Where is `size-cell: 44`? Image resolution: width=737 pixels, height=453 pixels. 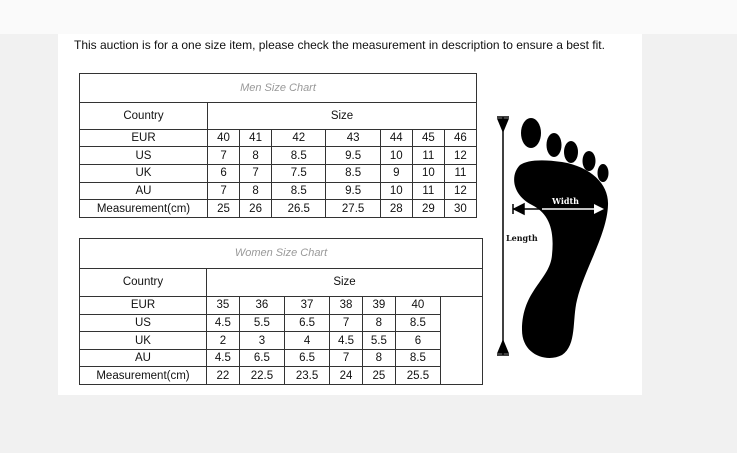 size-cell: 44 is located at coordinates (396, 138).